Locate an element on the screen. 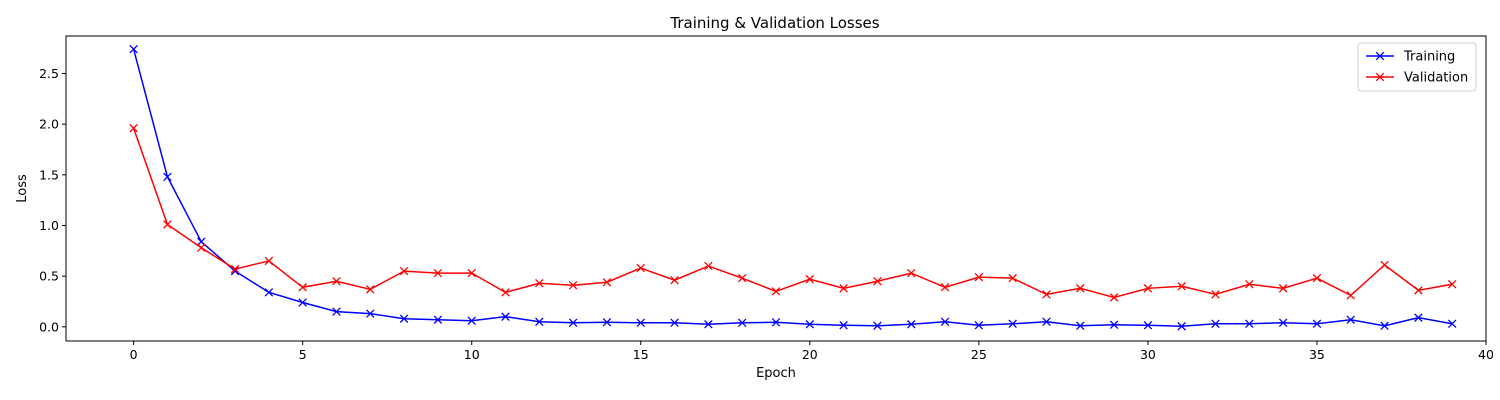  x-tick-label: 20 is located at coordinates (810, 354).